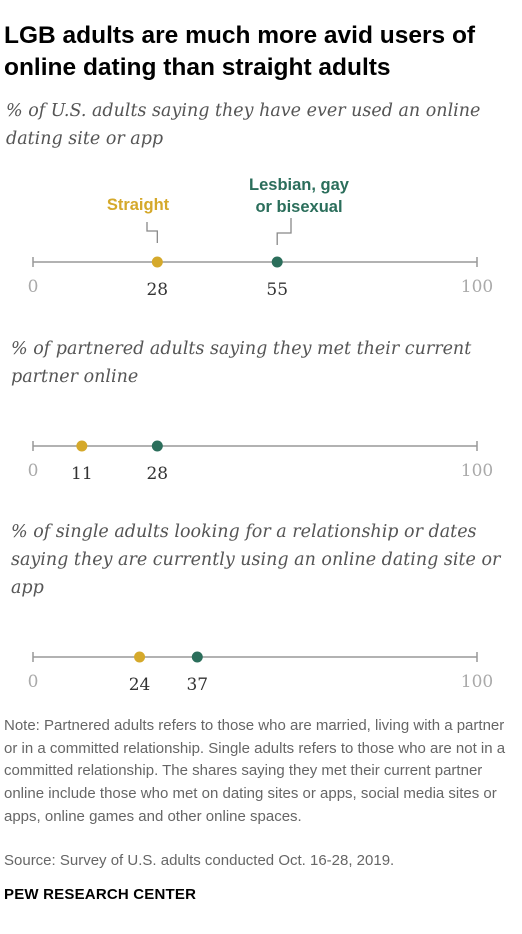 Image resolution: width=522 pixels, height=934 pixels. What do you see at coordinates (157, 446) in the screenshot?
I see `panel-2-dot-lgb` at bounding box center [157, 446].